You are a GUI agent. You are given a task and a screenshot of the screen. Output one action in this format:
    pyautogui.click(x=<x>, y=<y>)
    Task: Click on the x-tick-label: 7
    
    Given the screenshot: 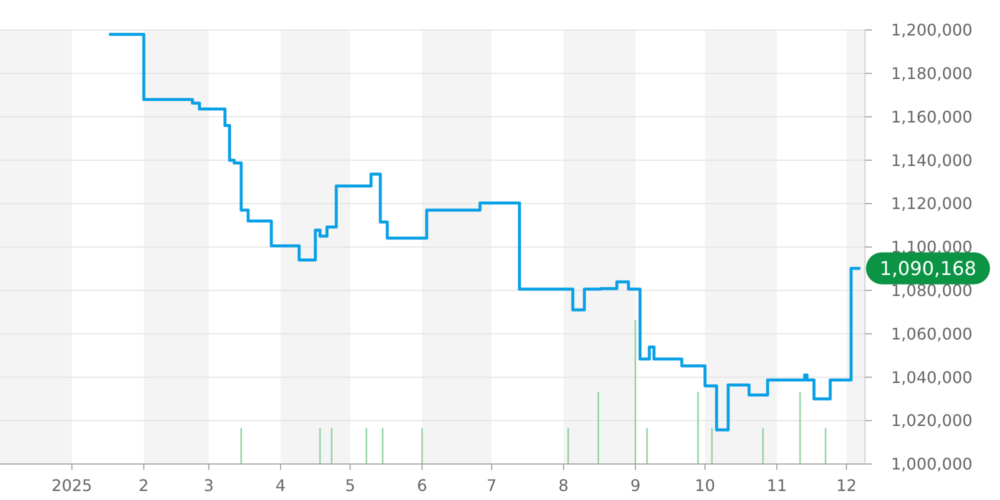 What is the action you would take?
    pyautogui.click(x=491, y=485)
    